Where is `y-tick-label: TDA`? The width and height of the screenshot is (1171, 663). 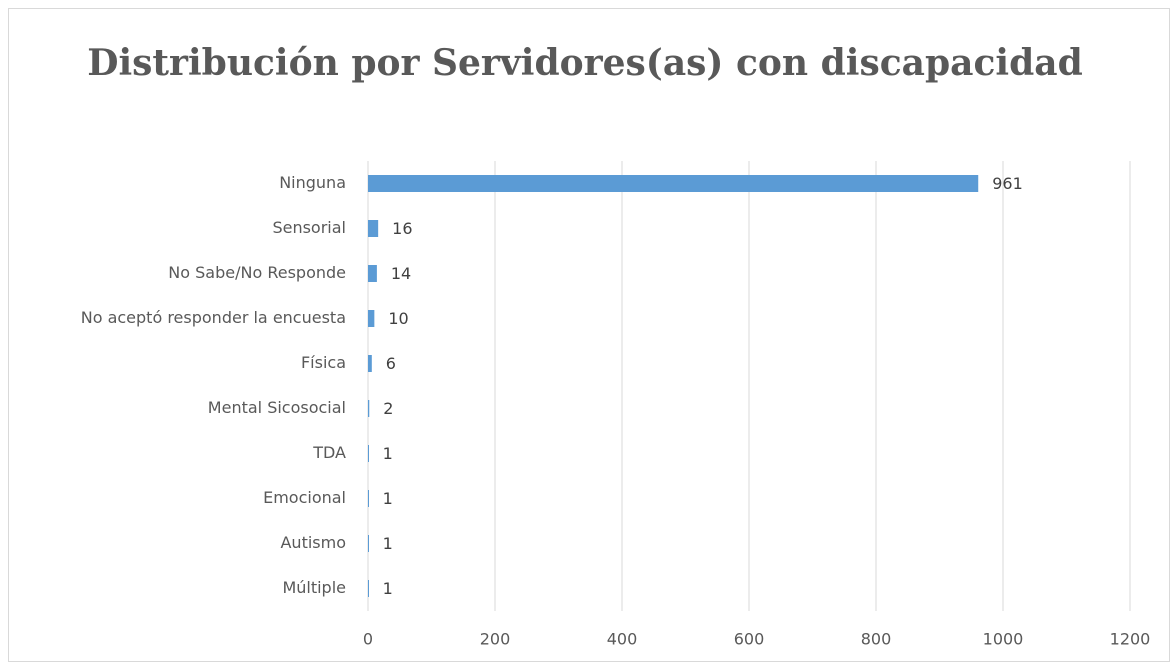
y-tick-label: TDA is located at coordinates (329, 452).